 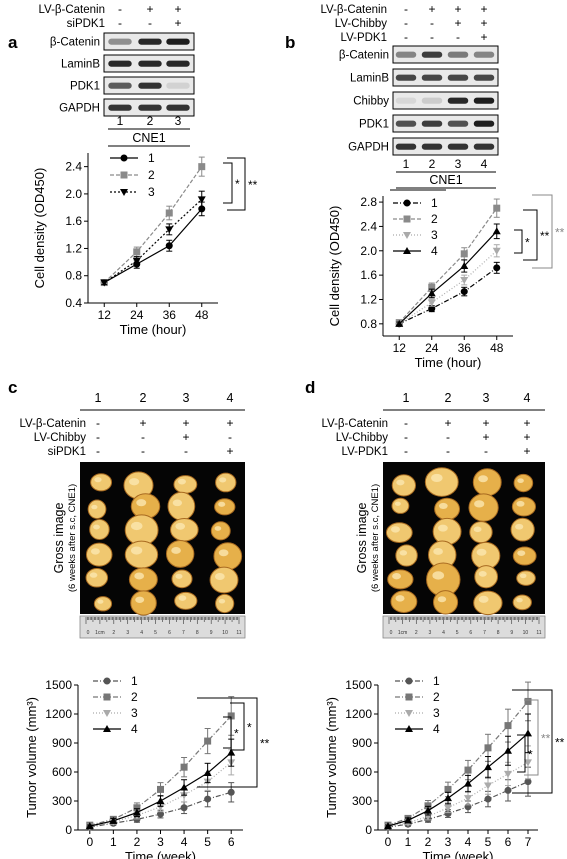 What do you see at coordinates (368, 226) in the screenshot?
I see `y-tick-label: 2.4` at bounding box center [368, 226].